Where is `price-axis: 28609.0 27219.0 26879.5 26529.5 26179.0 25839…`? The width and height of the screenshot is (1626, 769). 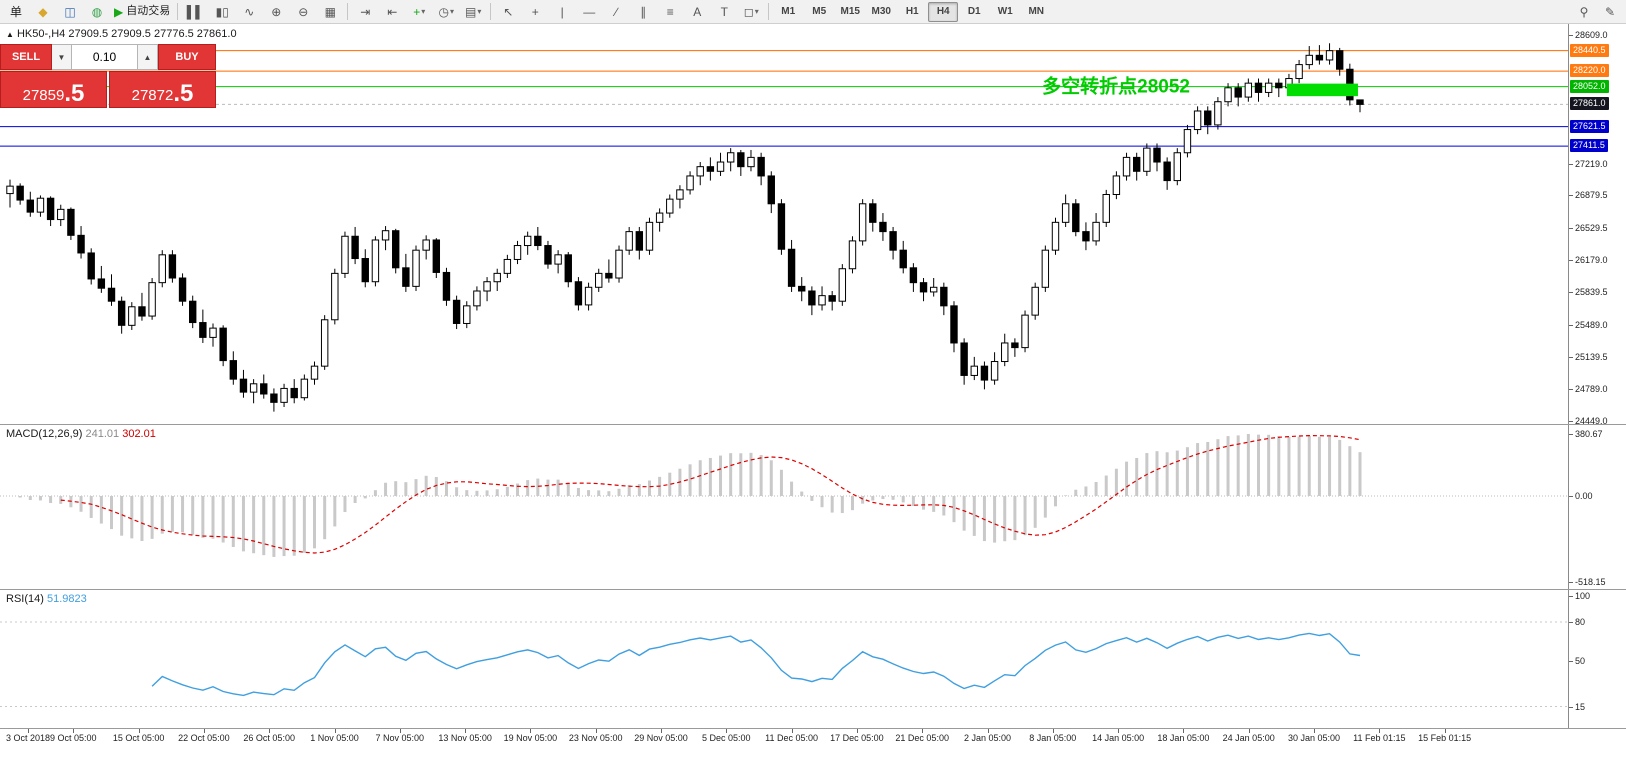
price-axis: 28609.0 27219.0 26879.5 26529.5 26179.0 25839… is located at coordinates (1597, 376).